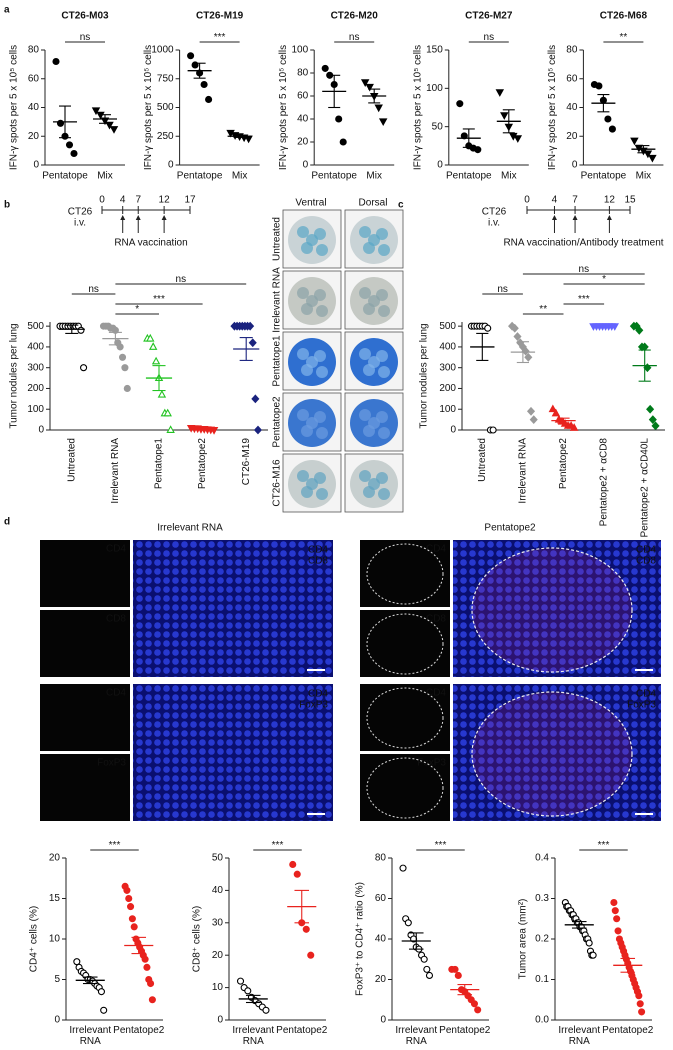 Image resolution: width=673 pixels, height=1050 pixels. What do you see at coordinates (197, 939) in the screenshot?
I see `y-axis-label: CD8⁺ cells (%)` at bounding box center [197, 939].